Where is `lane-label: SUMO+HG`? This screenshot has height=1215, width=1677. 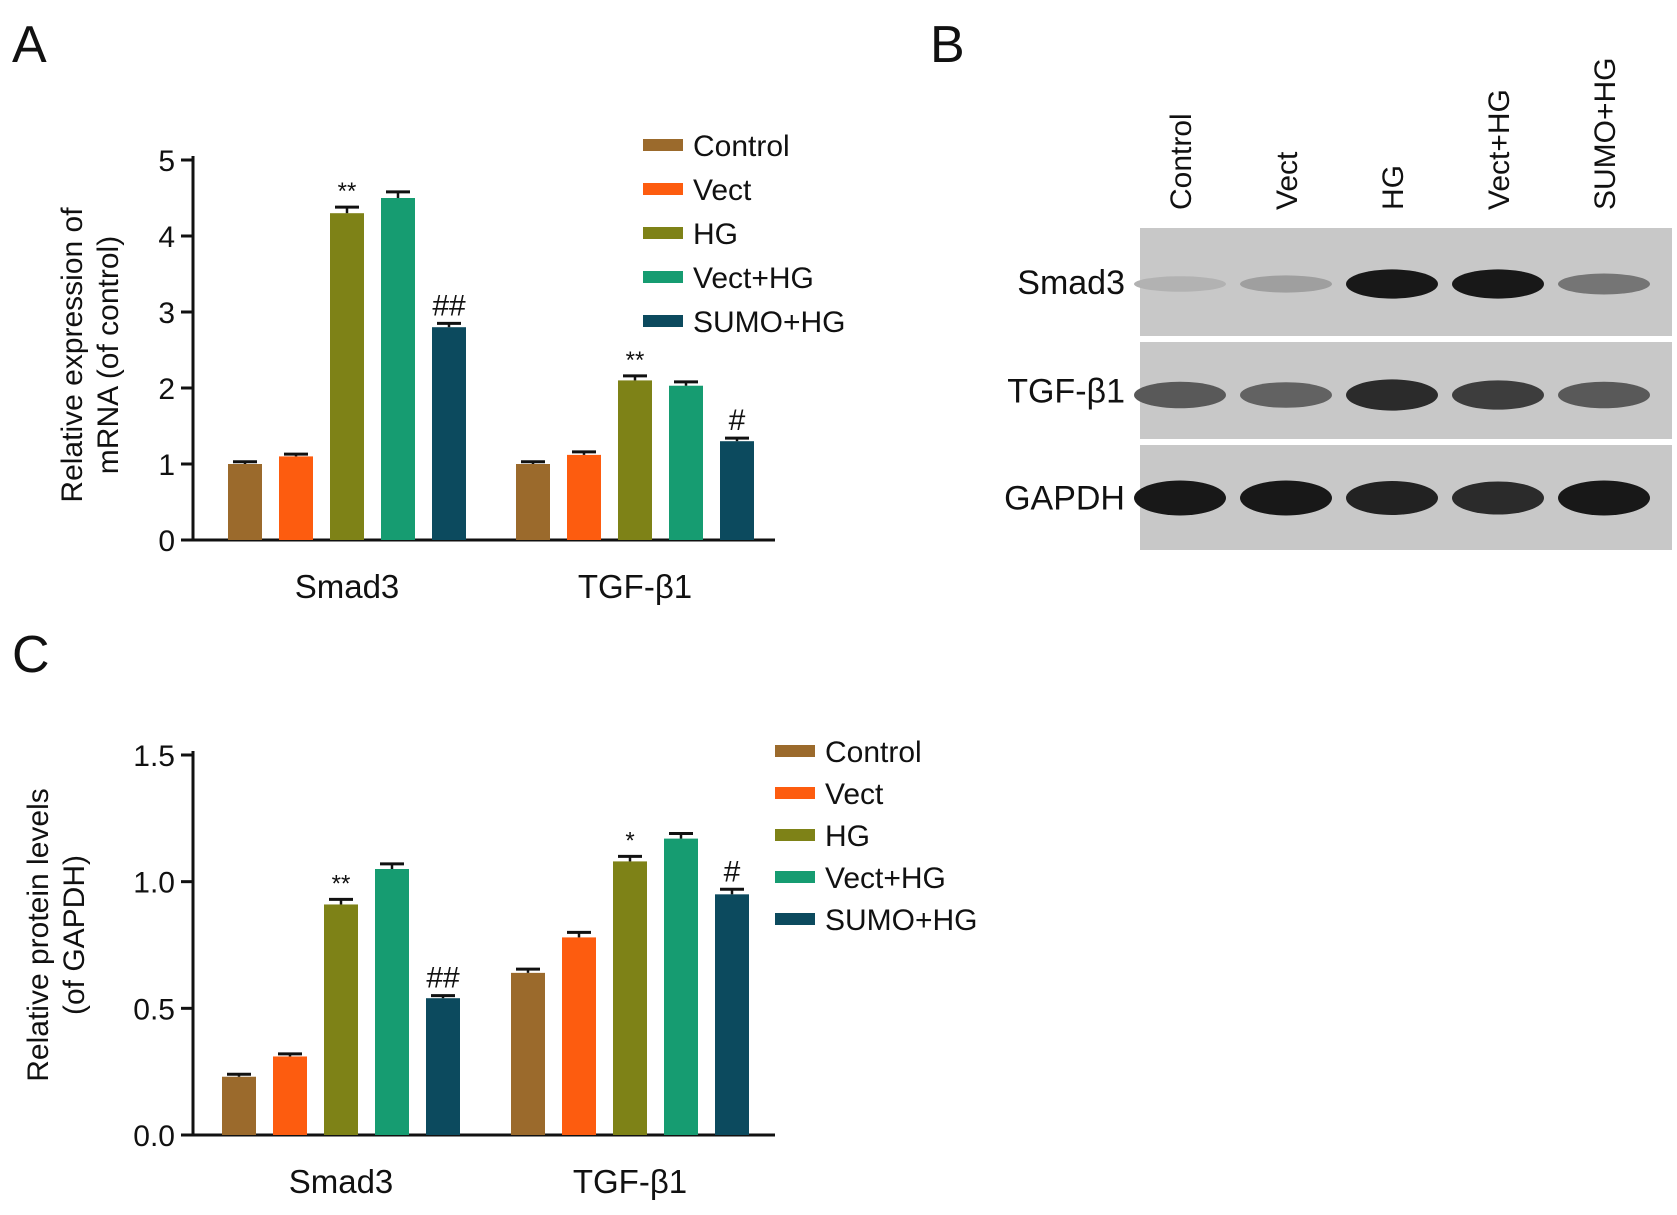
lane-label: SUMO+HG is located at coordinates (1605, 133).